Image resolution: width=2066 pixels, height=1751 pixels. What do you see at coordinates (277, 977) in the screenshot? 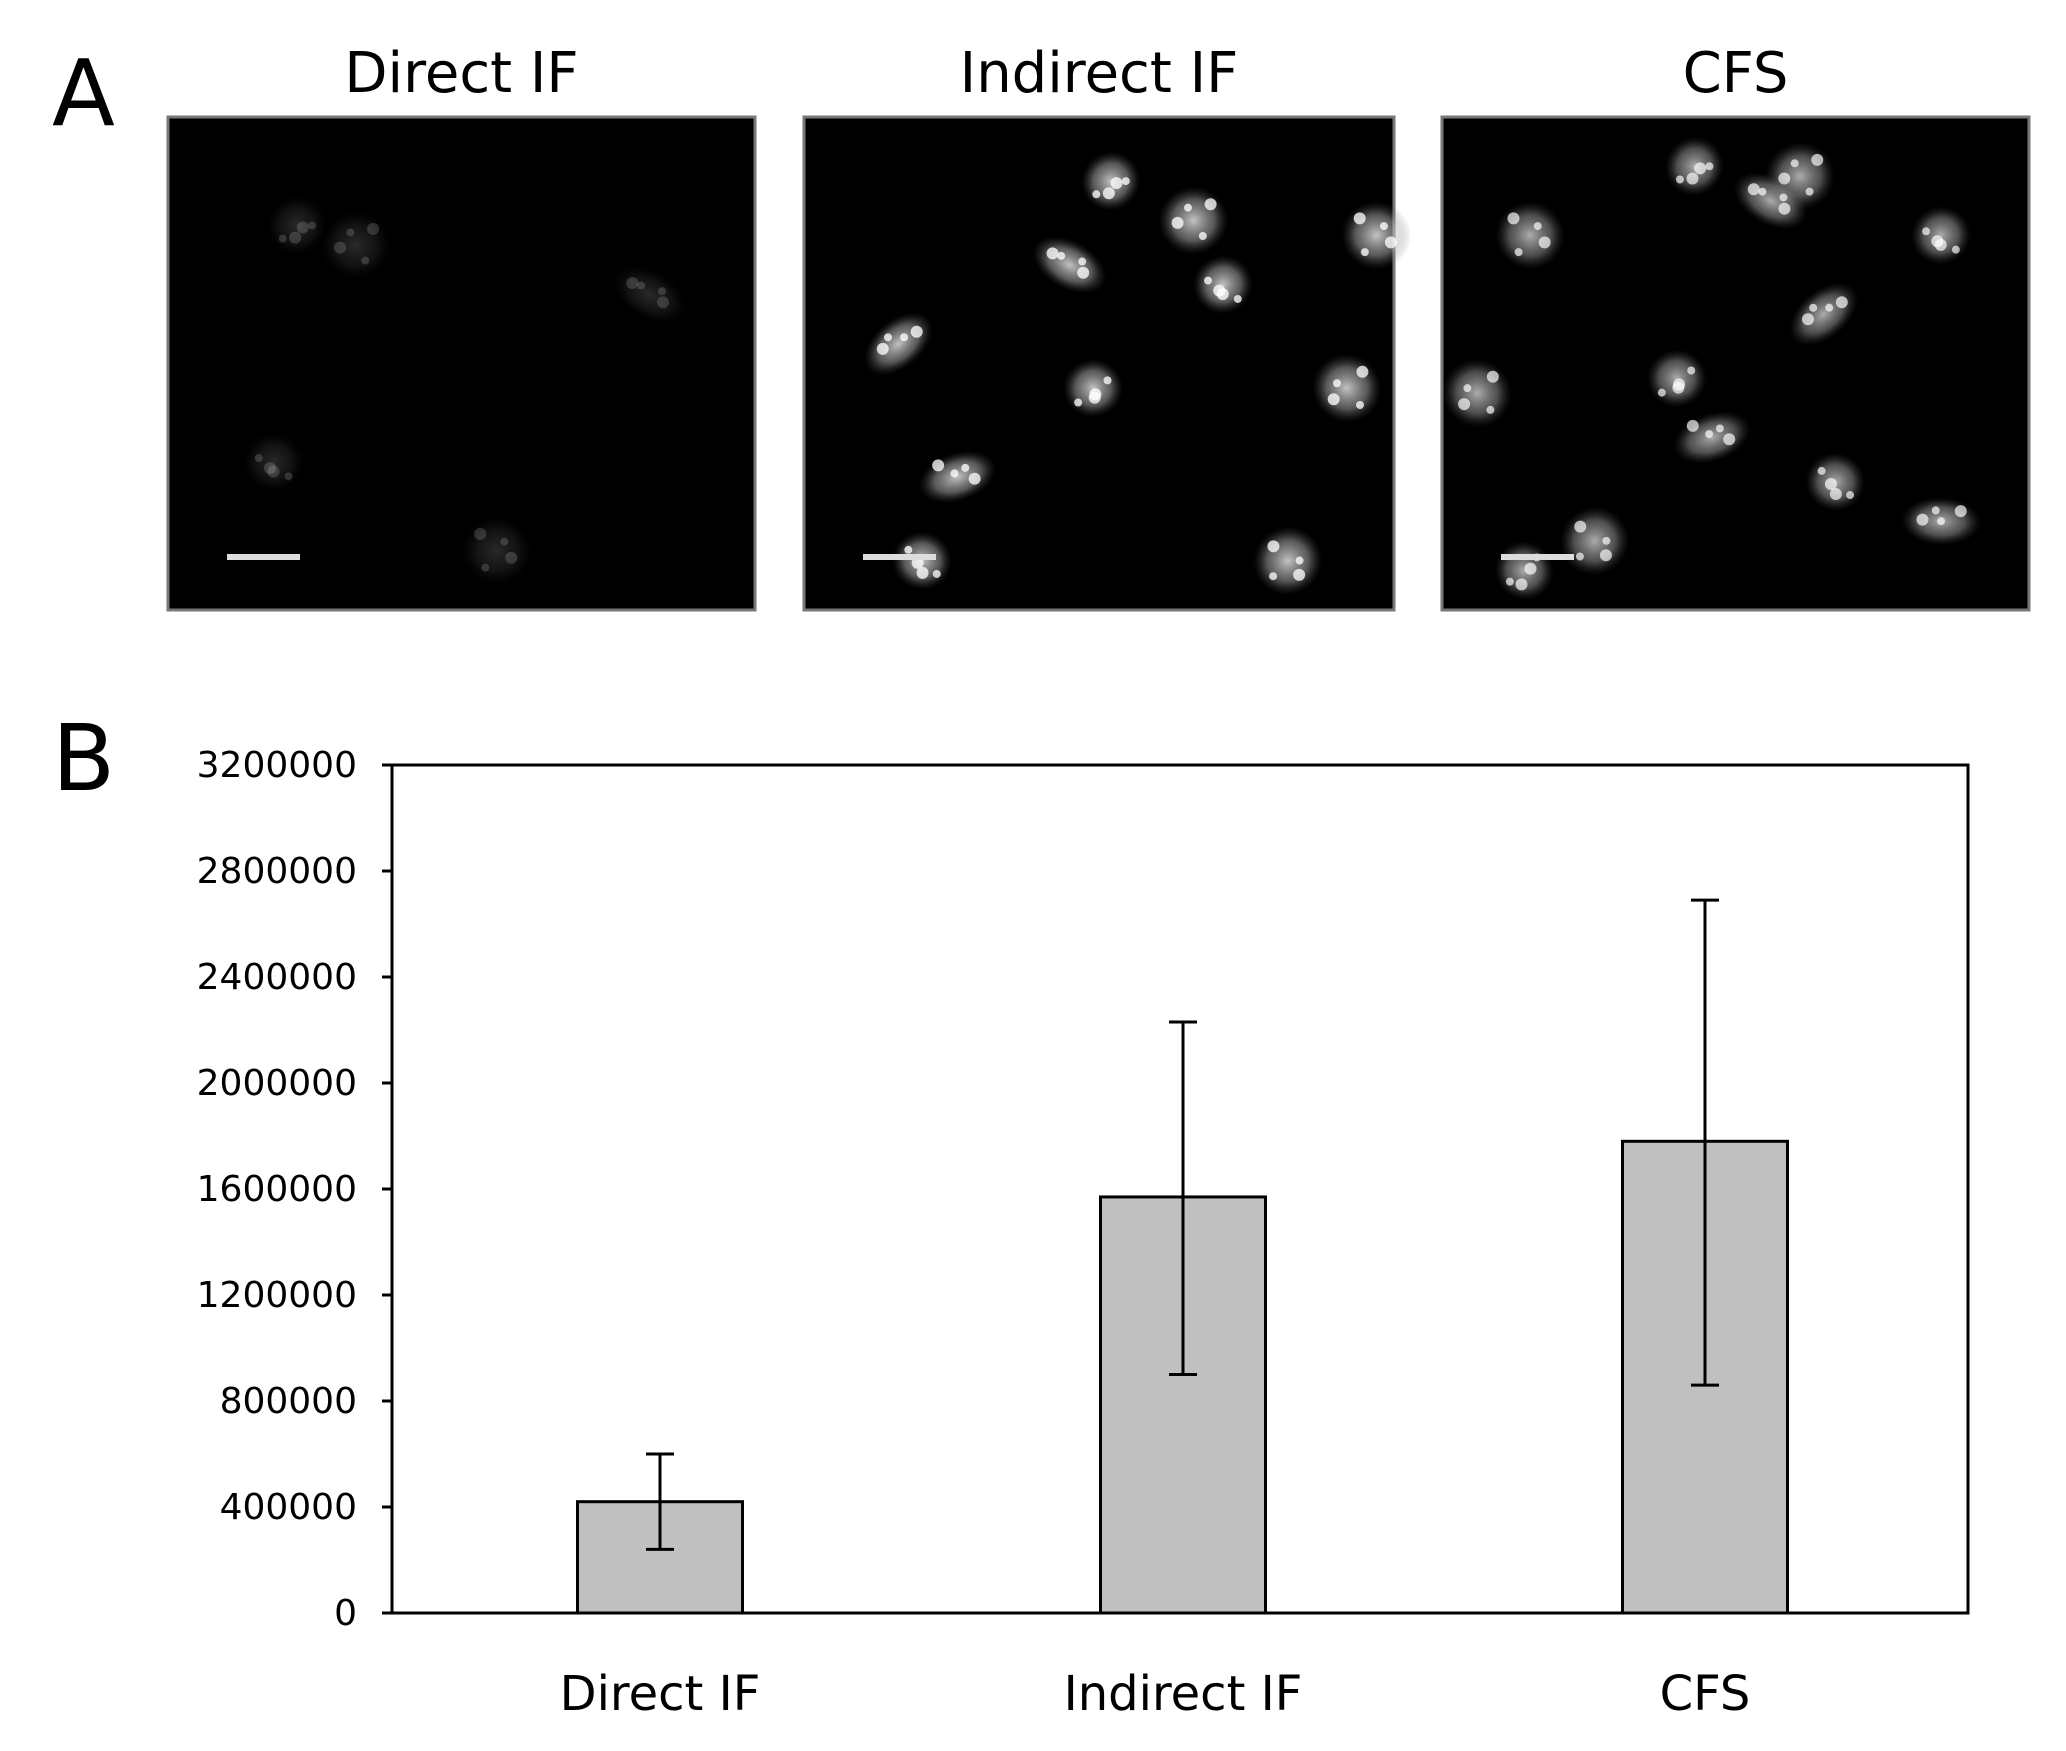
I see `y-tick-label: 2400000` at bounding box center [277, 977].